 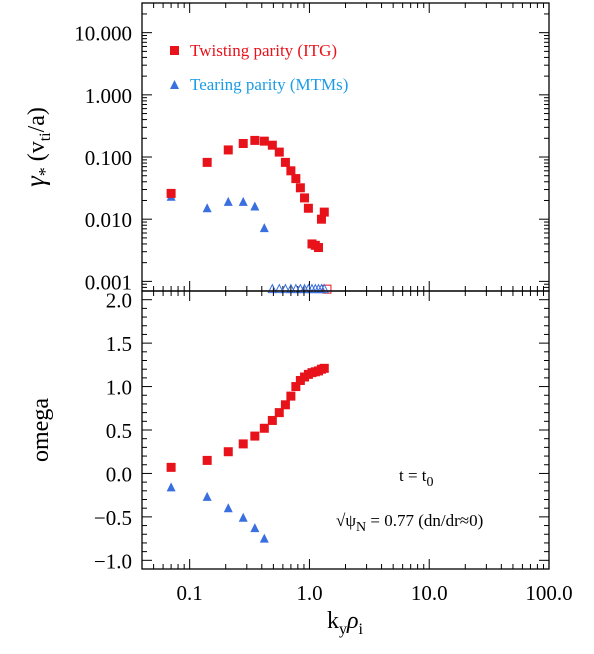 What do you see at coordinates (345, 623) in the screenshot?
I see `x-axis-title: kyρi` at bounding box center [345, 623].